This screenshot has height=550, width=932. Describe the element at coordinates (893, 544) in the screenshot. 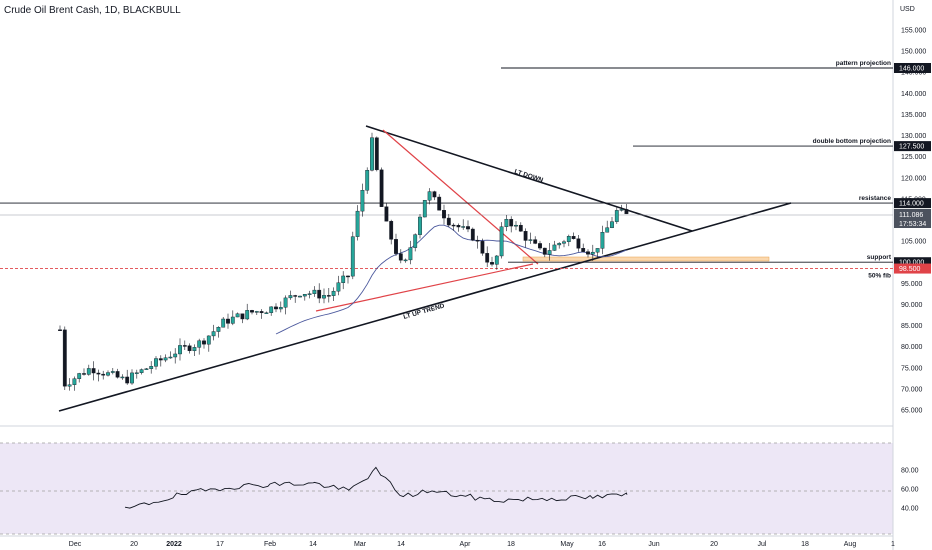

I see `time-tick-label: 1` at that location.